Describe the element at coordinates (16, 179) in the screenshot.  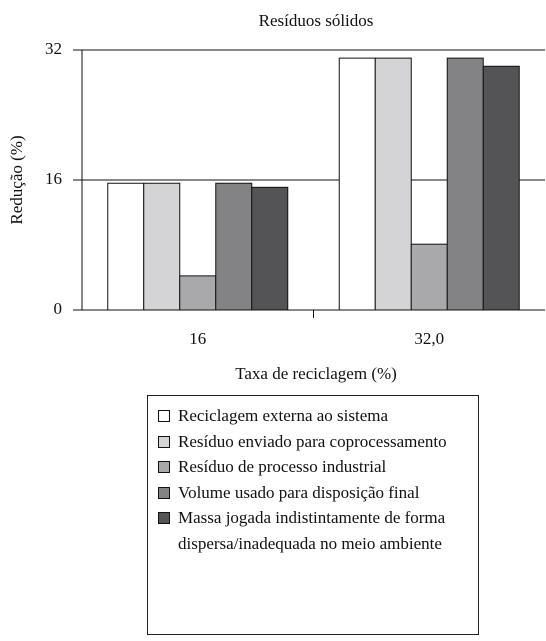
I see `y-axis-label: Redução (%)` at that location.